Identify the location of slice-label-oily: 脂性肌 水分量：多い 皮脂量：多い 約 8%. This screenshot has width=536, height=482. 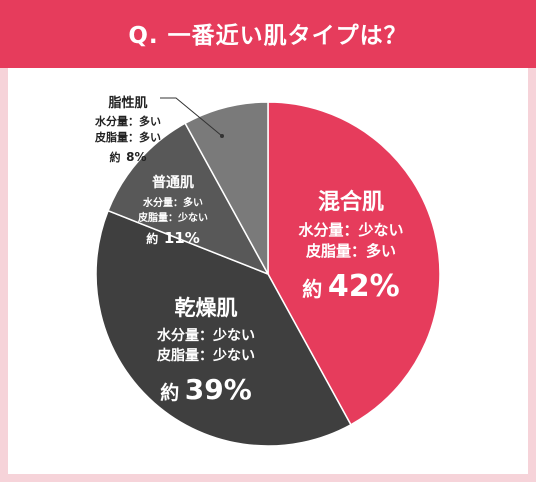
(128, 128).